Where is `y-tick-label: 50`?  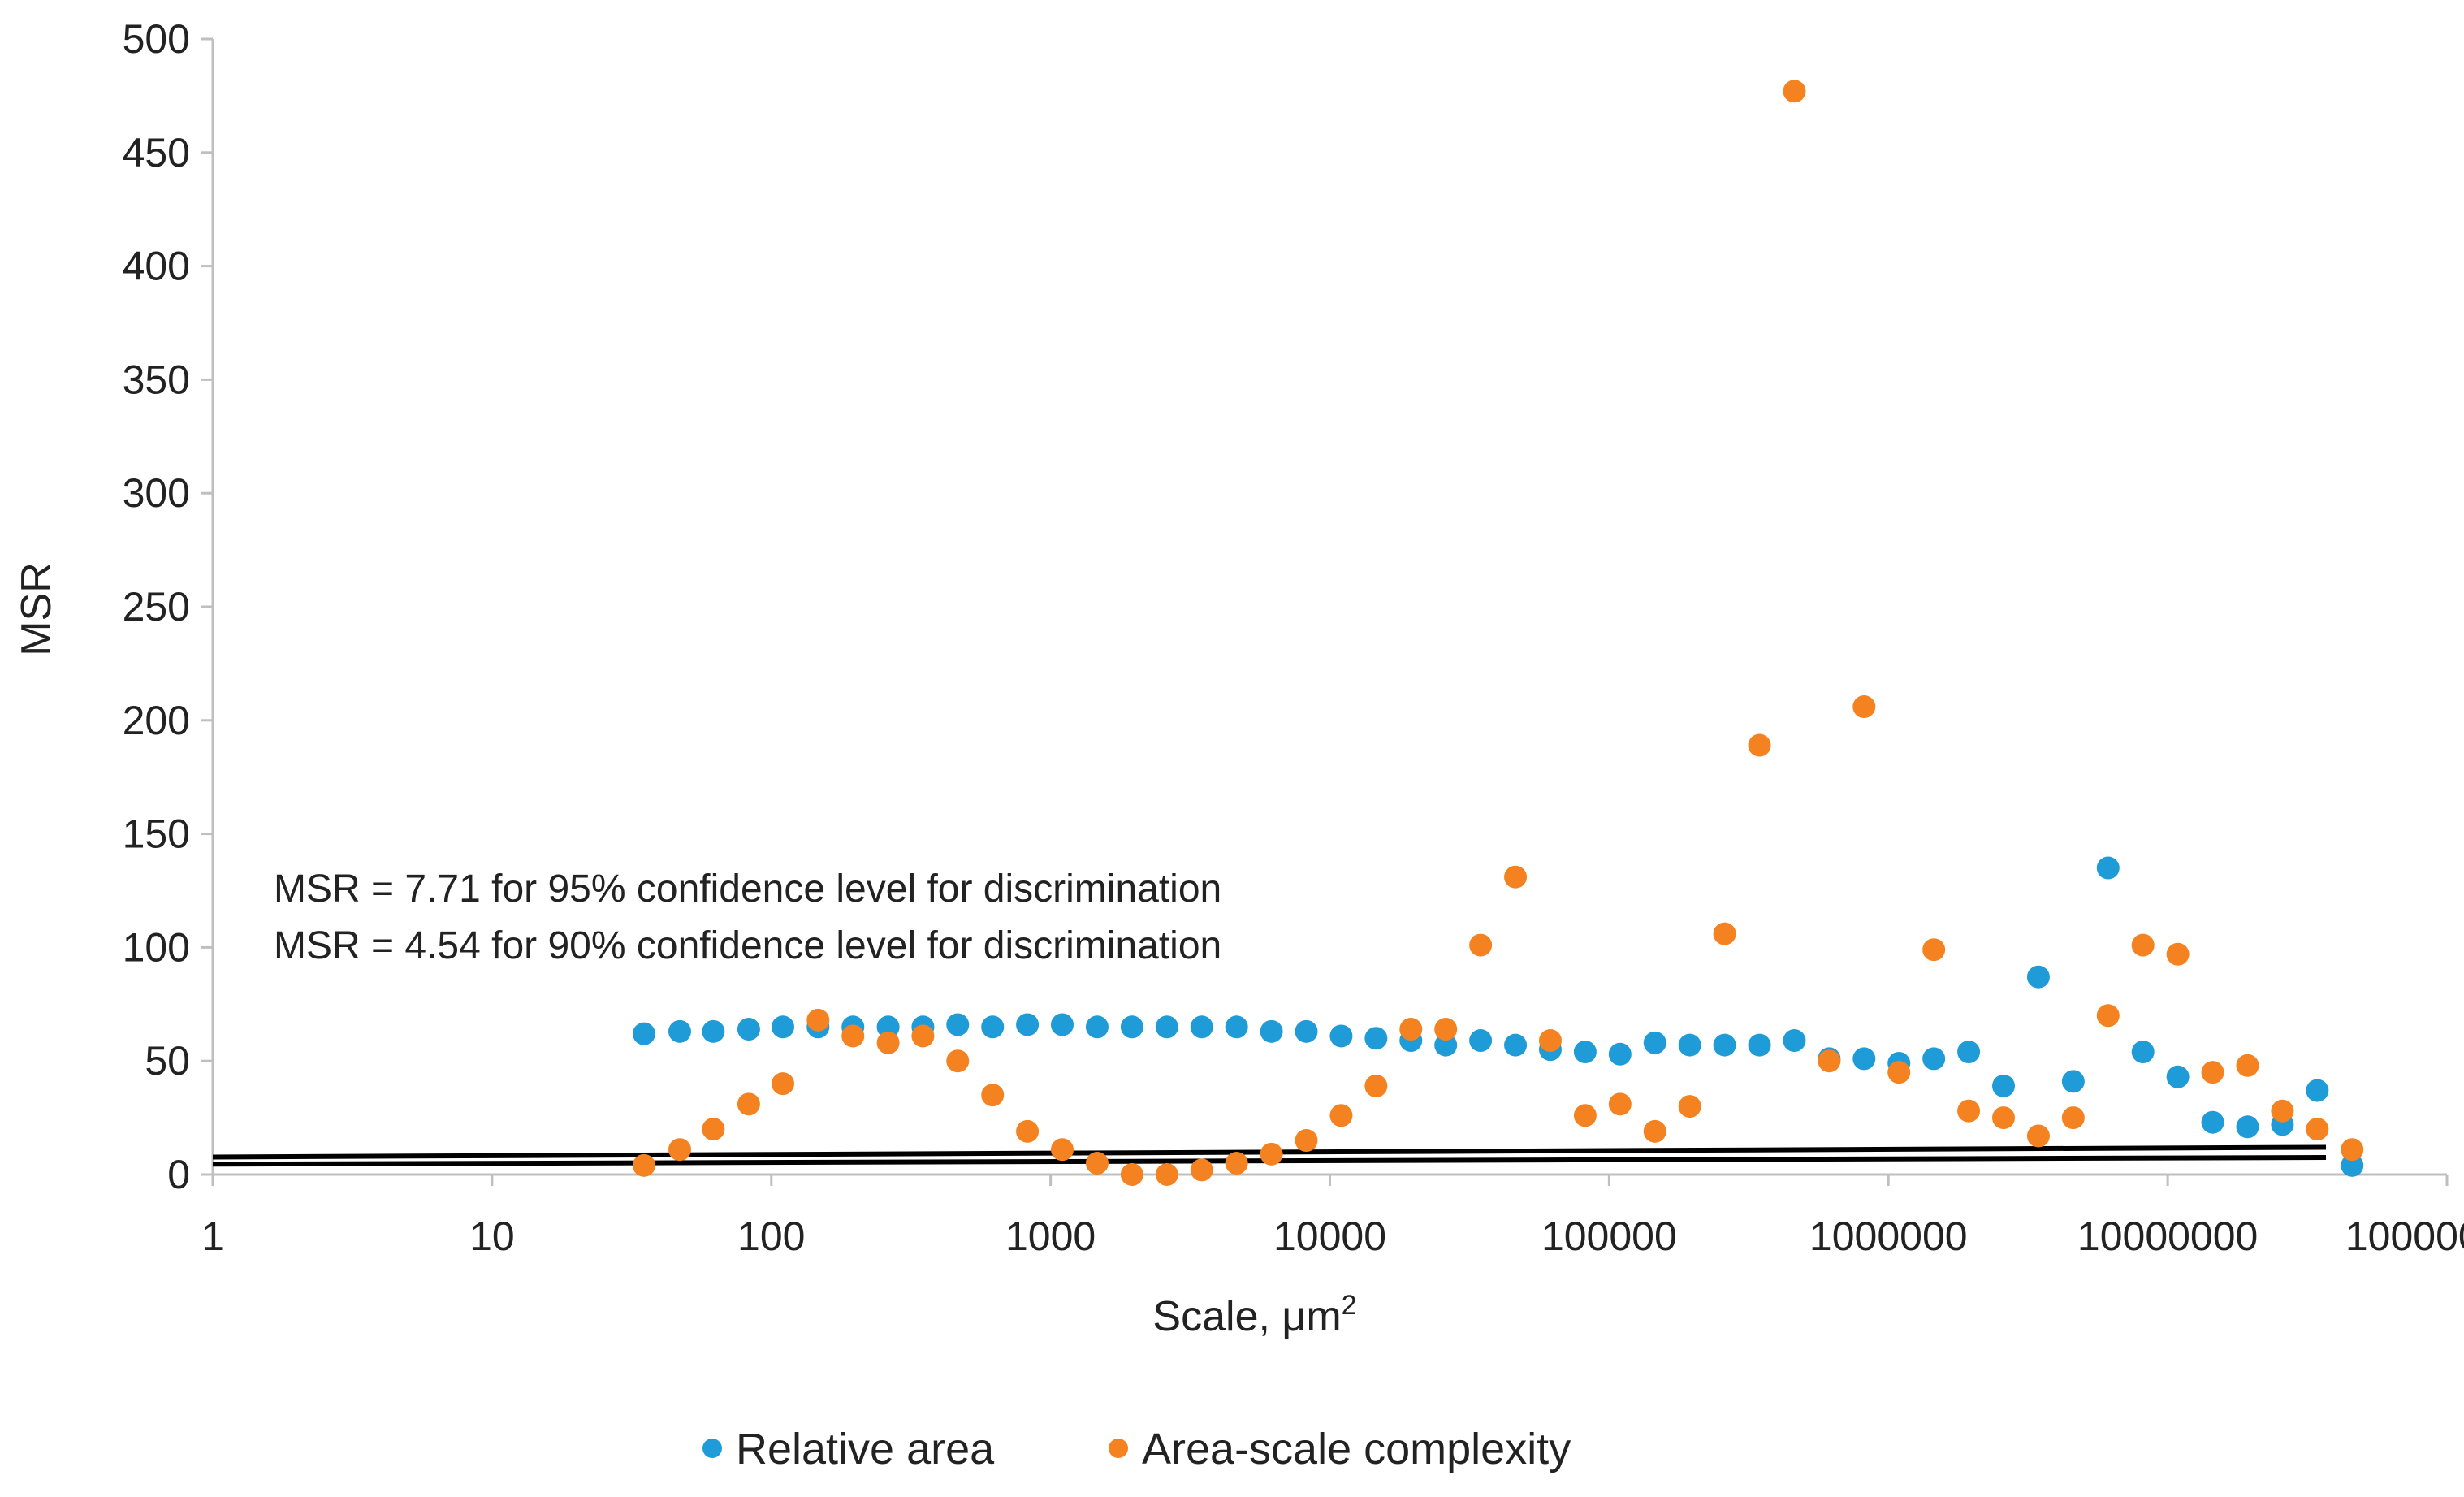
y-tick-label: 50 is located at coordinates (167, 1061).